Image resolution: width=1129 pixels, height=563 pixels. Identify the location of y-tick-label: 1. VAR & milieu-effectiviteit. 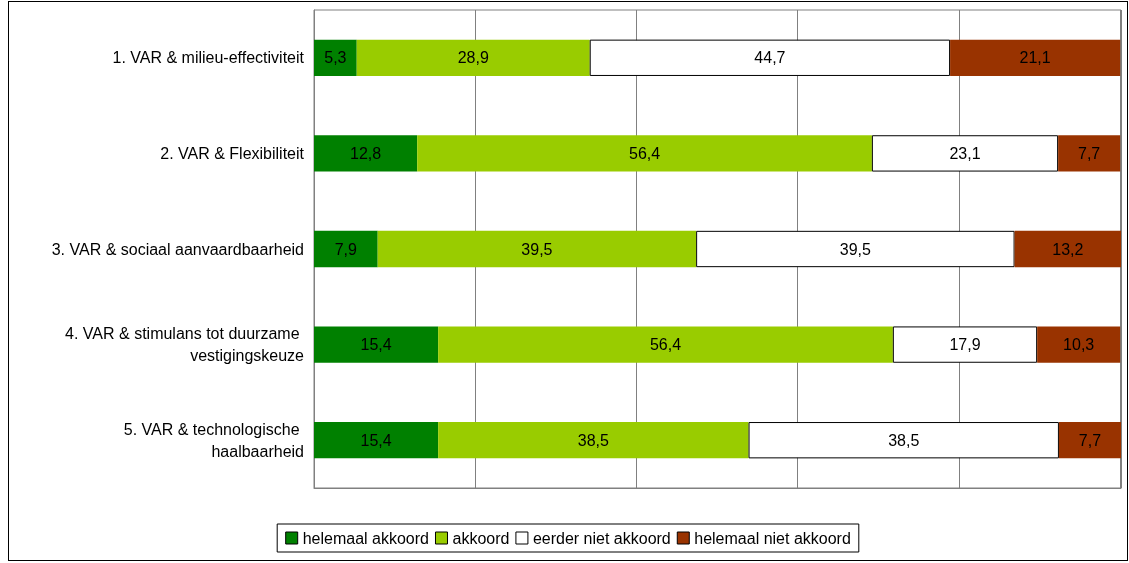
(208, 58).